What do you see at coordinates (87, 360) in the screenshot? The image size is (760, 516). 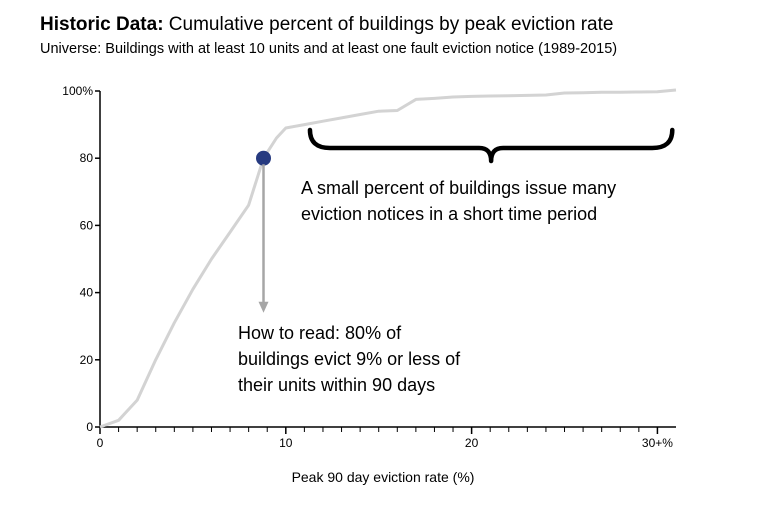 I see `y-tick-label: 20` at bounding box center [87, 360].